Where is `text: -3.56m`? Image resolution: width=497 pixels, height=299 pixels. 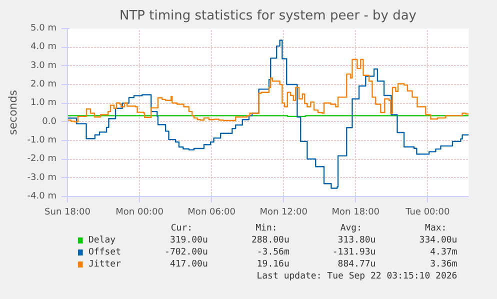
text: -3.56m is located at coordinates (273, 253).